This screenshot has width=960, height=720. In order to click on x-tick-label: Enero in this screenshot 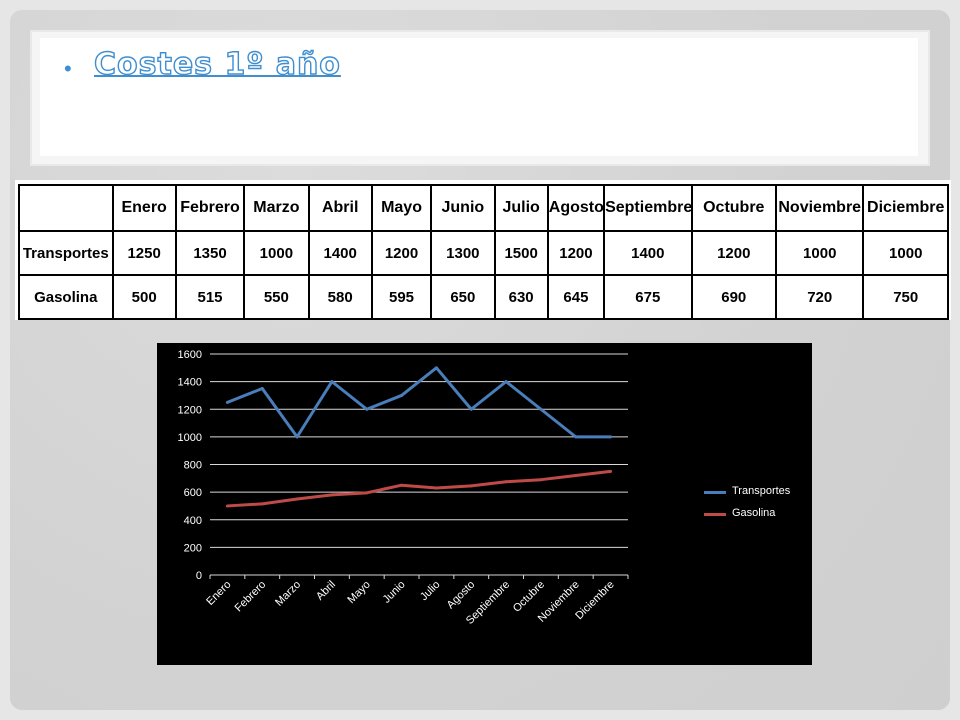, I will do `click(218, 593)`.